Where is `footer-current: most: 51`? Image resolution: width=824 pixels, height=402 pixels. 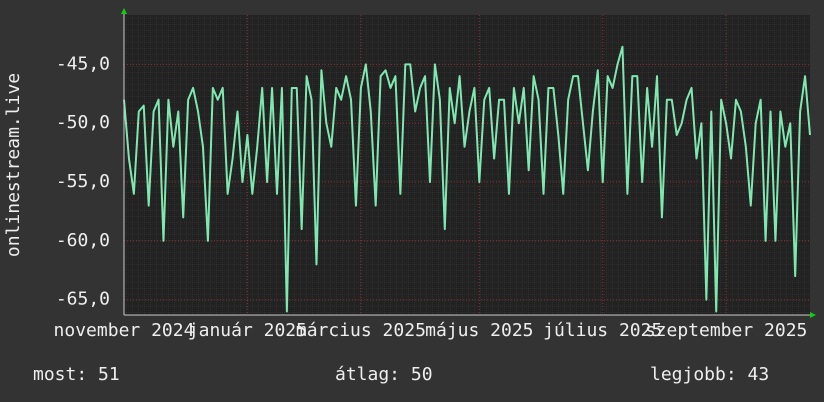
footer-current: most: 51 is located at coordinates (76, 374).